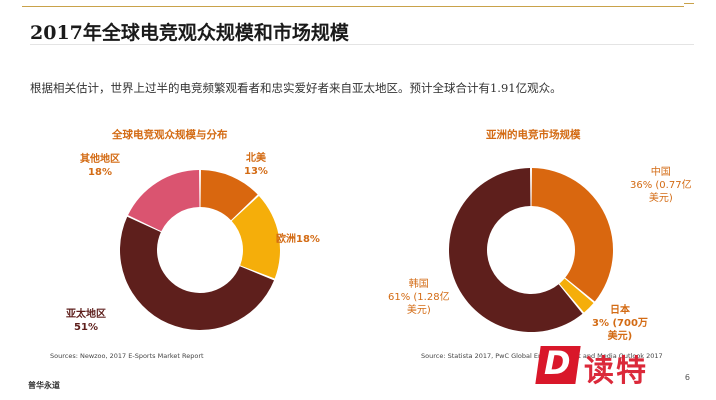 The image size is (716, 400). I want to click on label-japan-name: 日本, so click(619, 310).